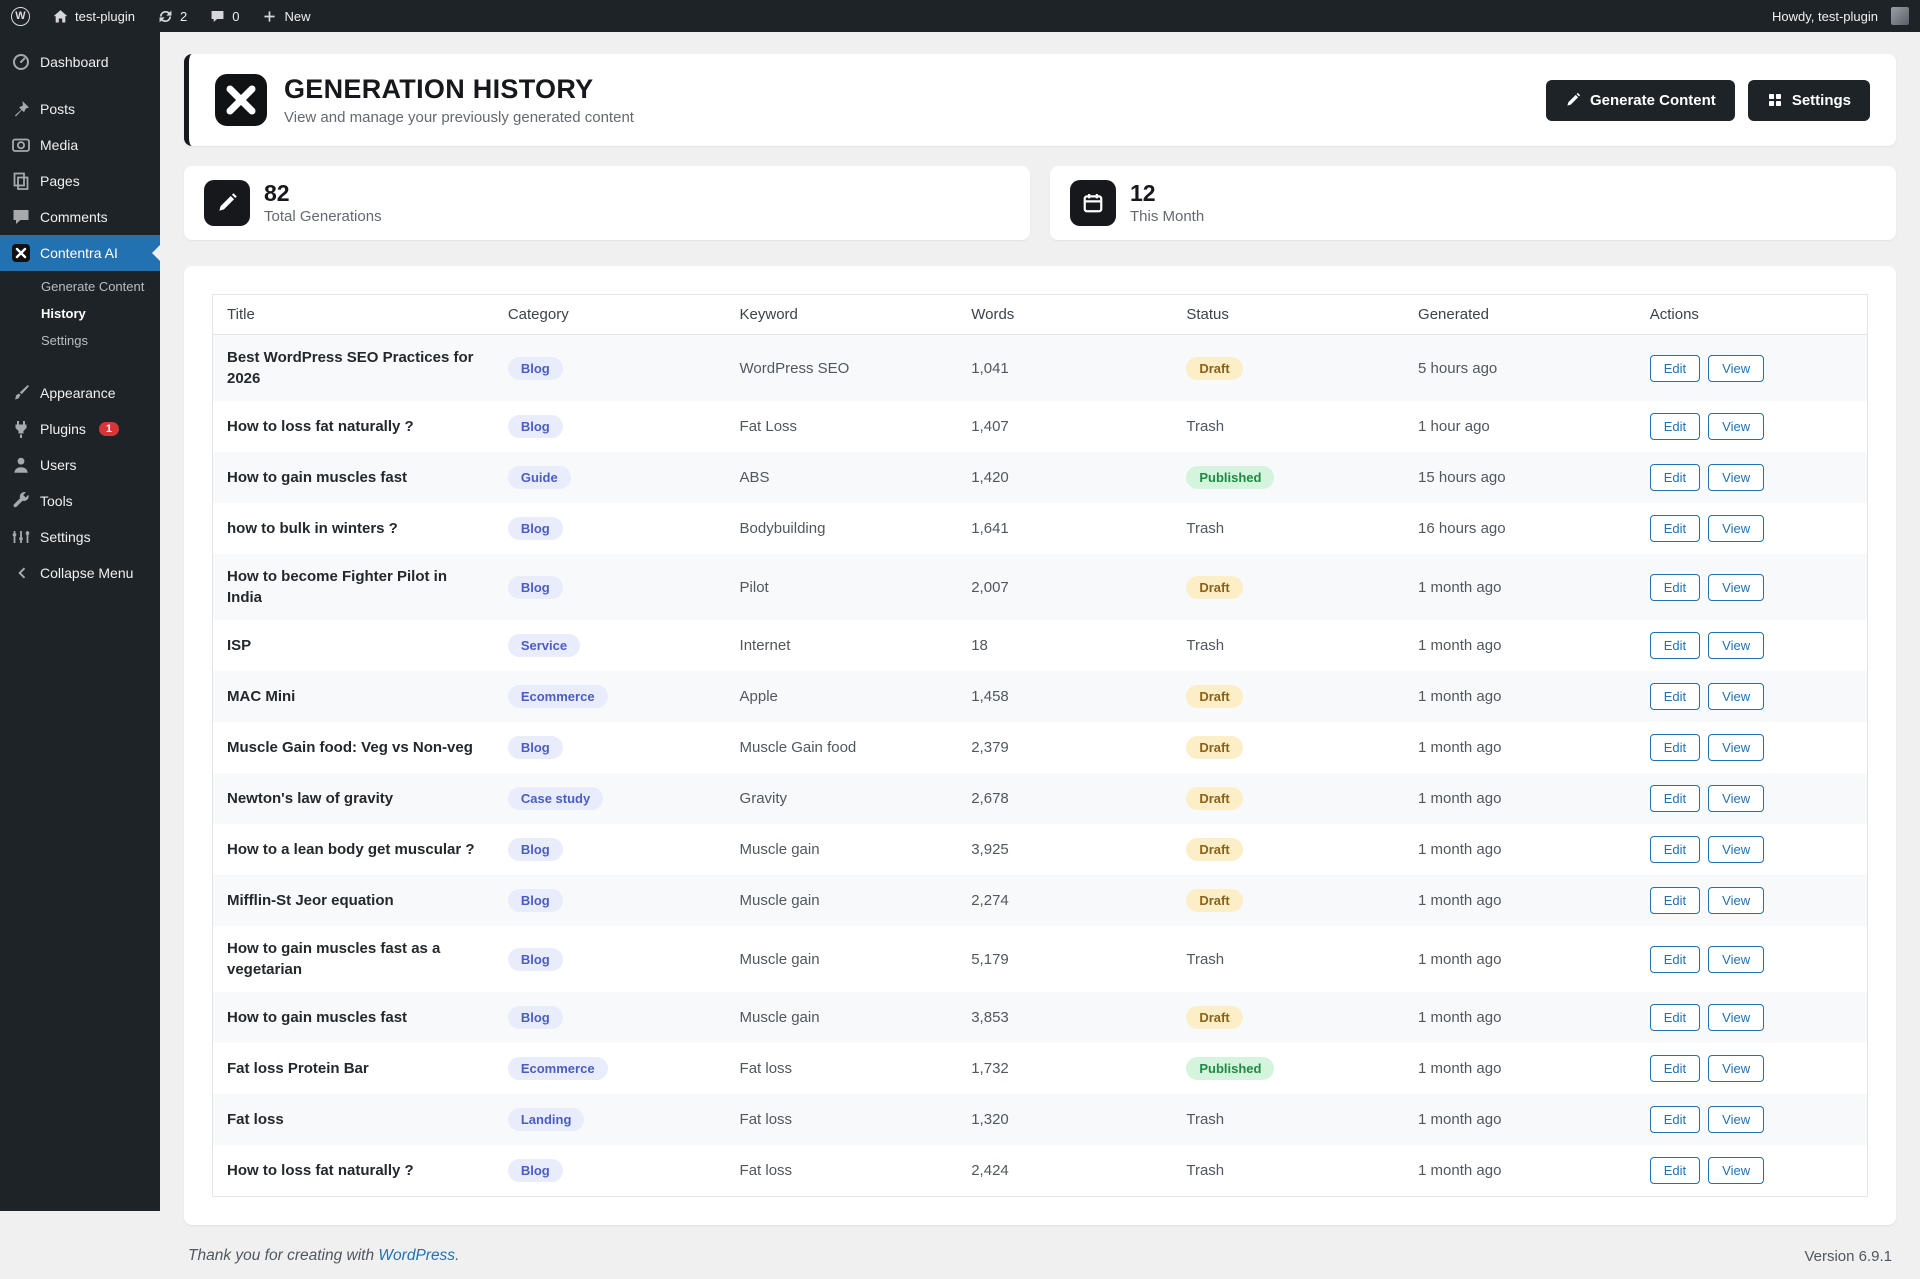 This screenshot has height=1279, width=1920. I want to click on sidebar-item-label: Pages, so click(60, 181).